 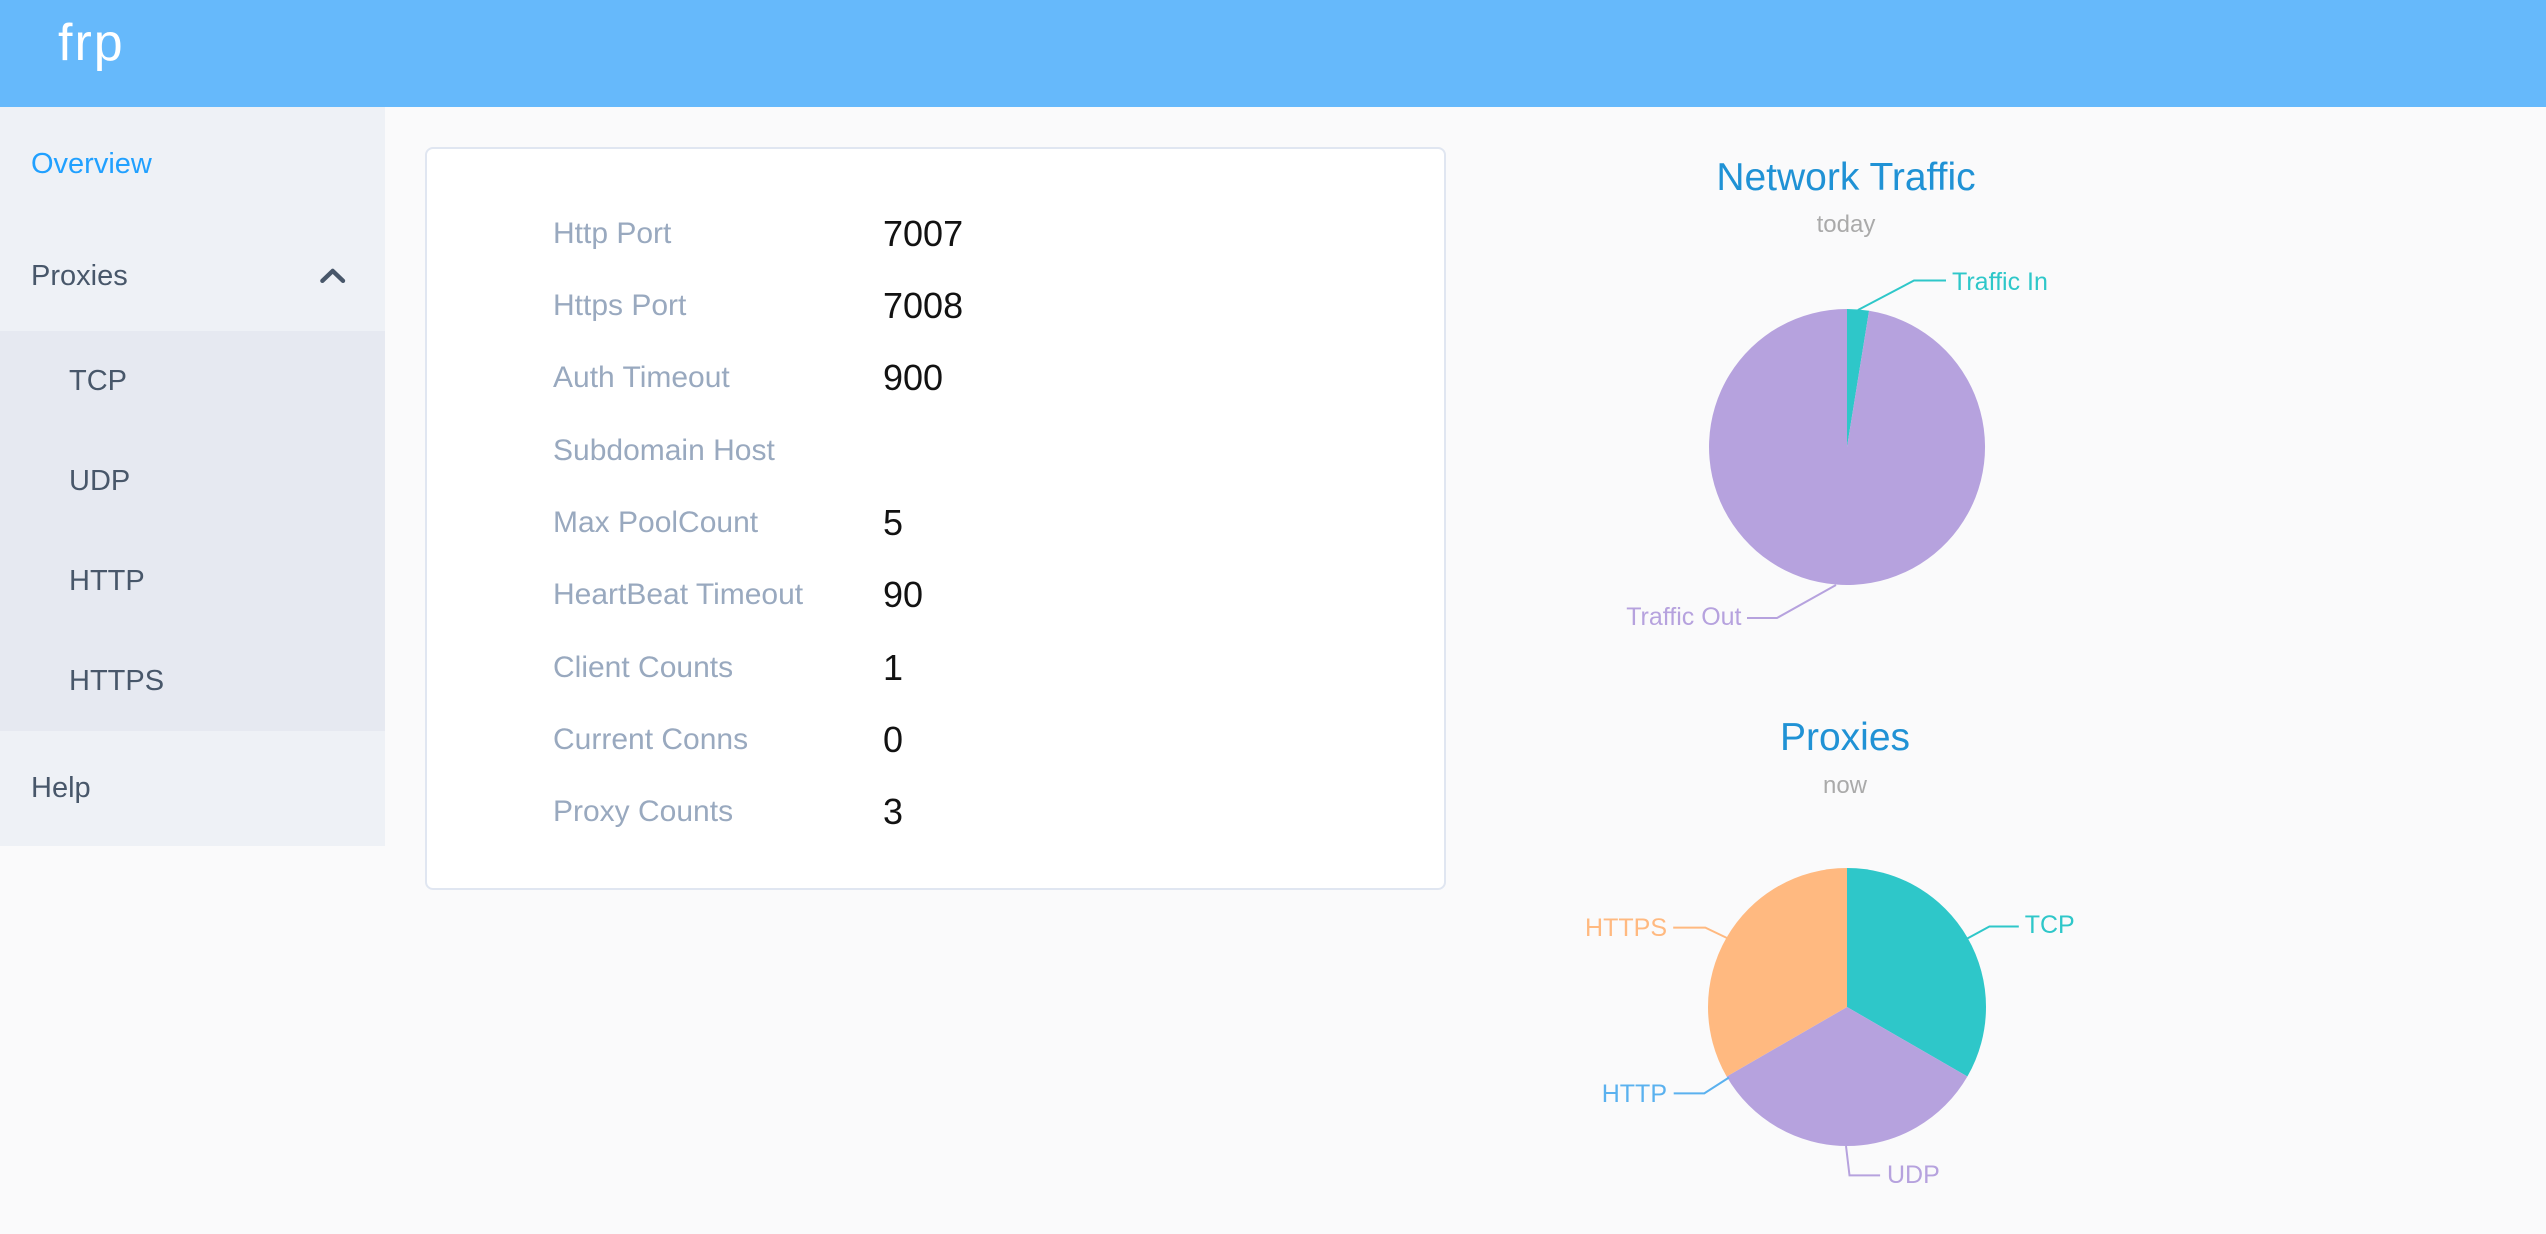 I want to click on svg-text: now, so click(x=1845, y=785).